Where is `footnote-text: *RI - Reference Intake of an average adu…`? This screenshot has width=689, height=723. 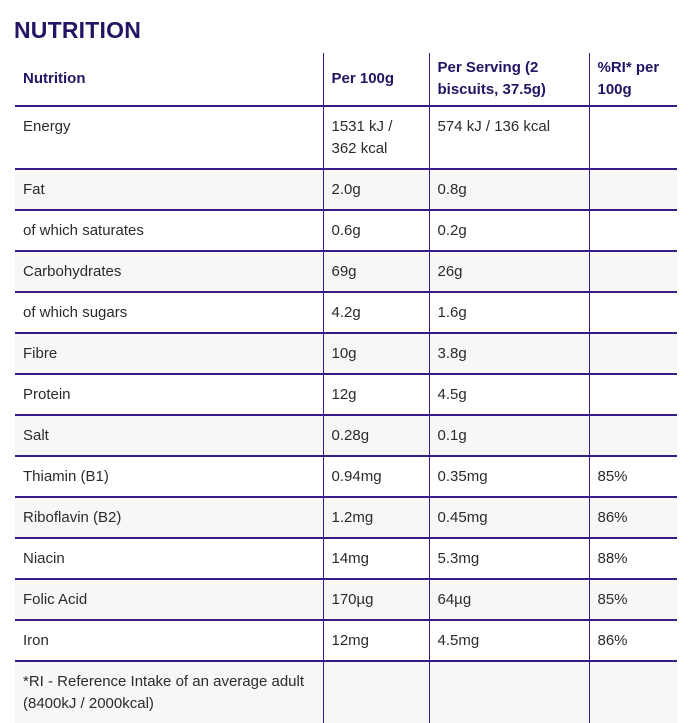 footnote-text: *RI - Reference Intake of an average adu… is located at coordinates (169, 691).